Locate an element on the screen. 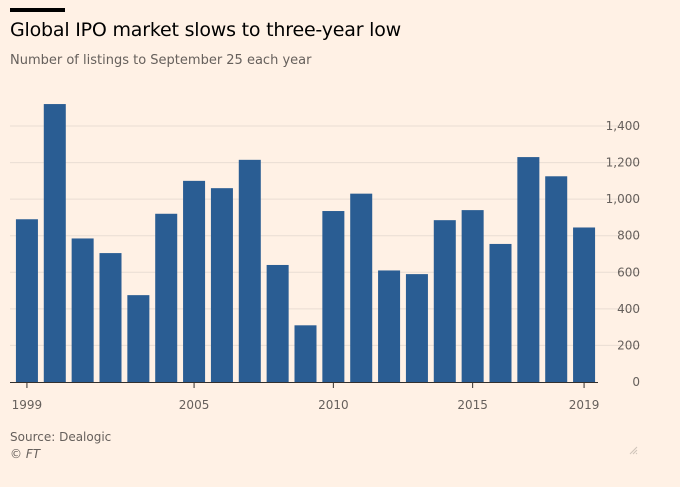  bar-2018 is located at coordinates (556, 279).